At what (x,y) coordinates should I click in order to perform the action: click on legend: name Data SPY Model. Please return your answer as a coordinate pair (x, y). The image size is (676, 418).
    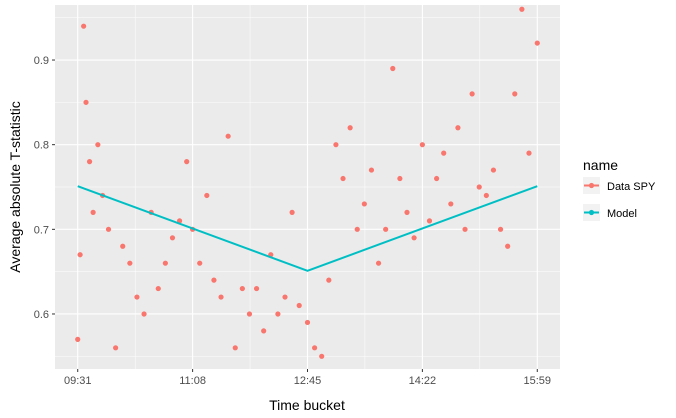
    Looking at the image, I should click on (619, 189).